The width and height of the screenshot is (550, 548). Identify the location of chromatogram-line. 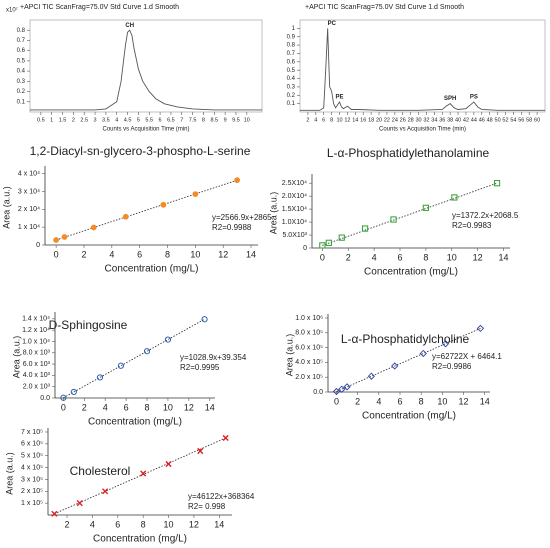
(146, 70).